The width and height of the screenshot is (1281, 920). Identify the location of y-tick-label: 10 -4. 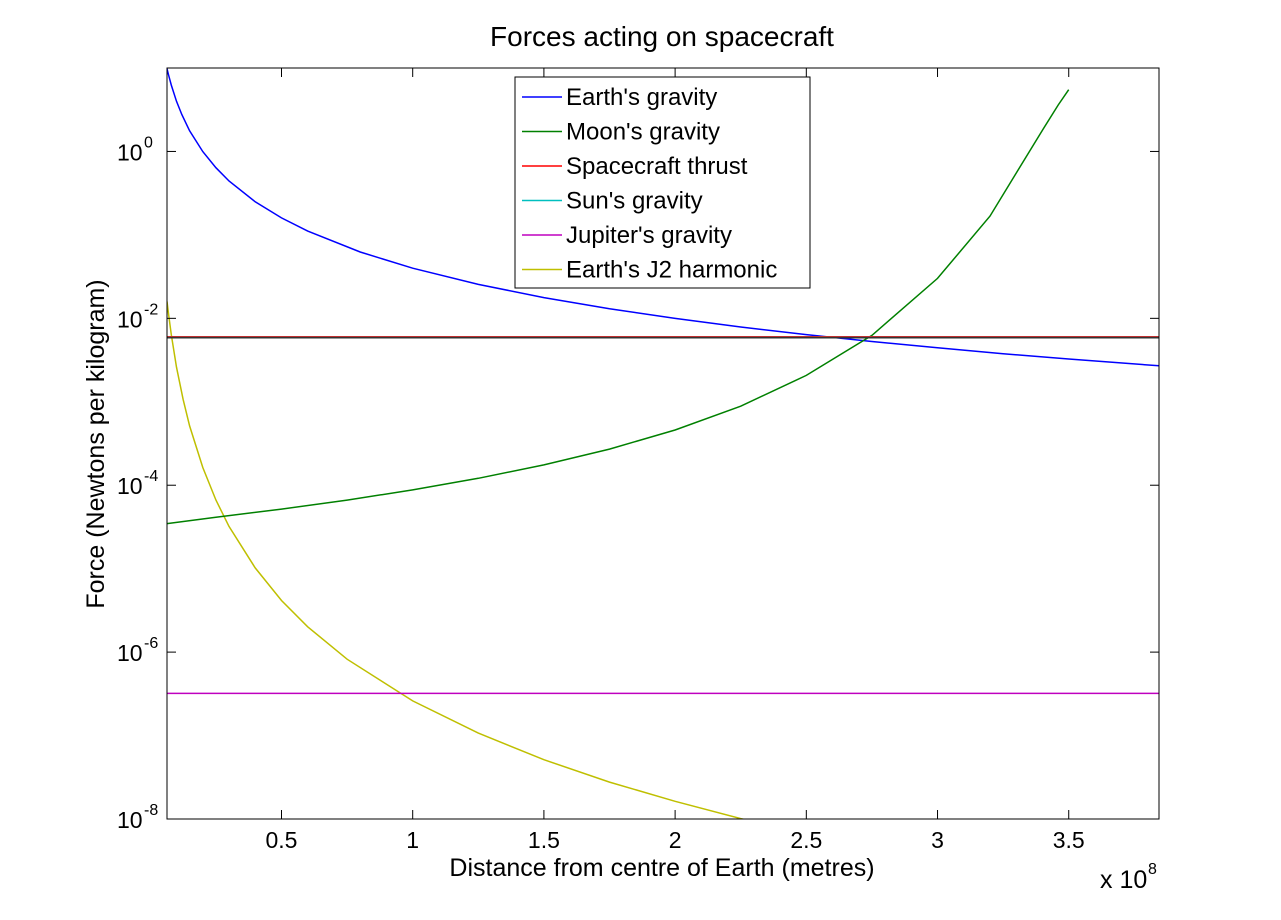
(137, 483).